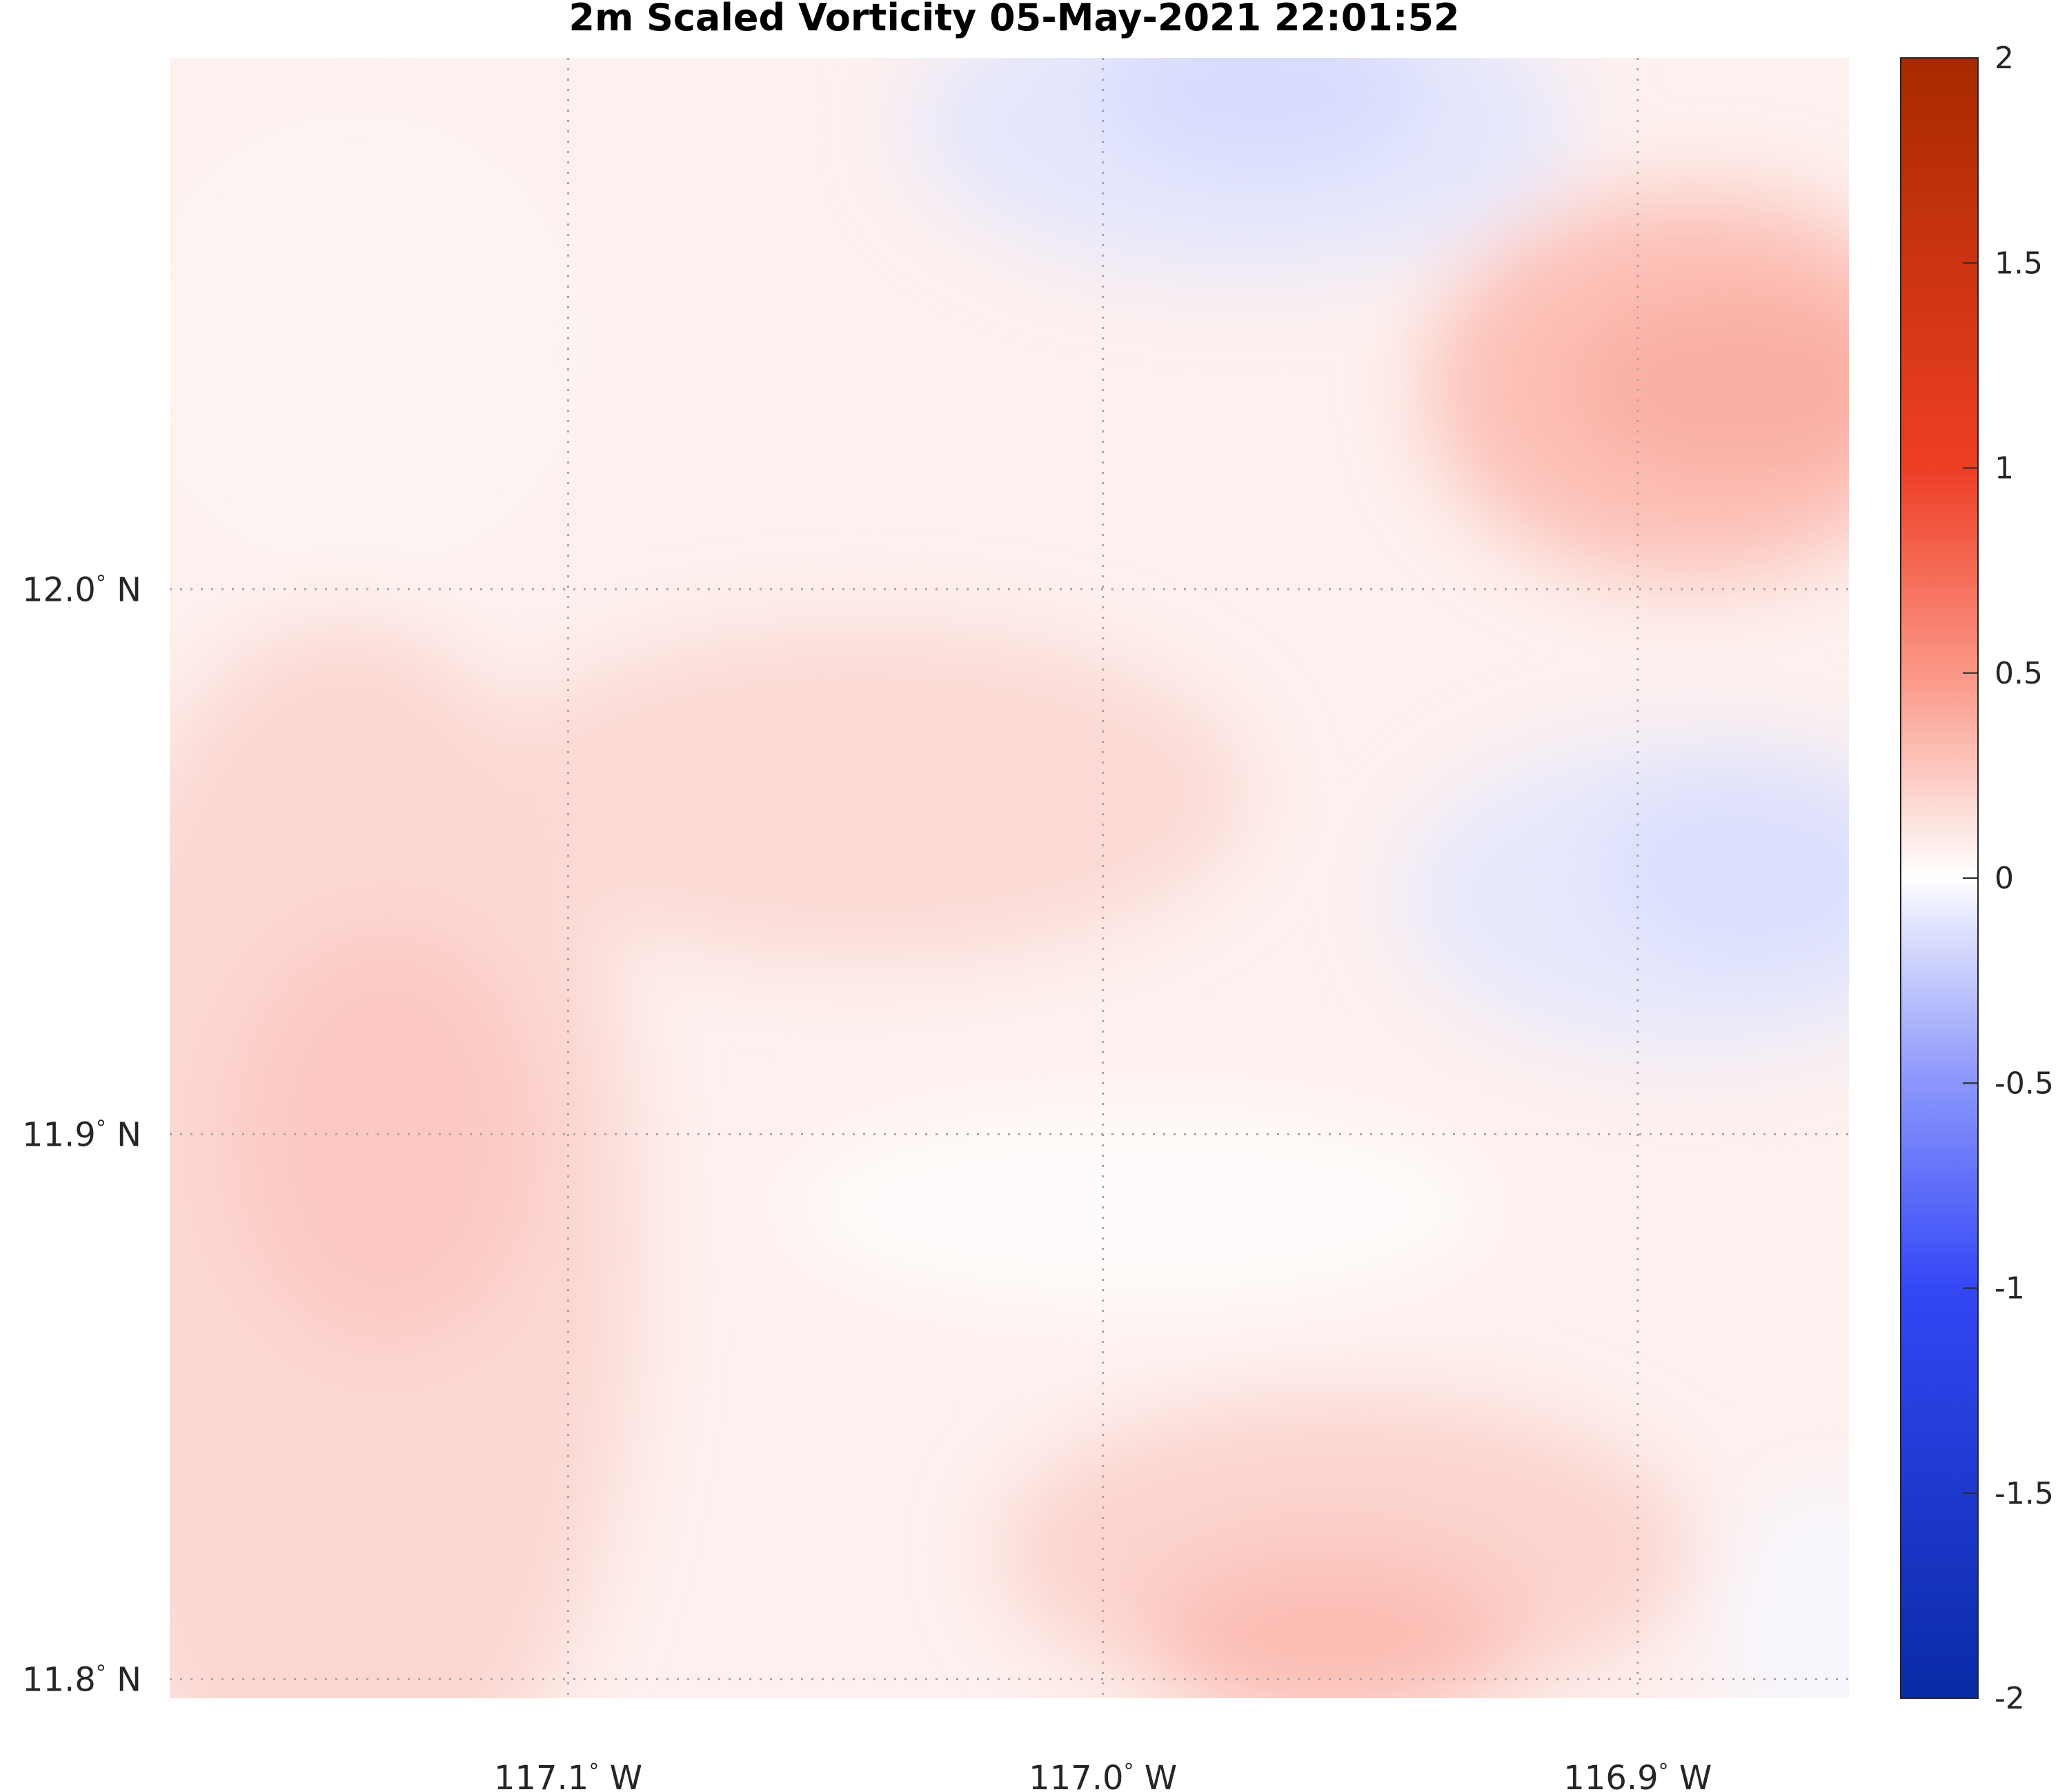  I want to click on colorbar: 2 1.5 1 0.5 0 -0.5 -1 -1.5 -2, so click(1977, 878).